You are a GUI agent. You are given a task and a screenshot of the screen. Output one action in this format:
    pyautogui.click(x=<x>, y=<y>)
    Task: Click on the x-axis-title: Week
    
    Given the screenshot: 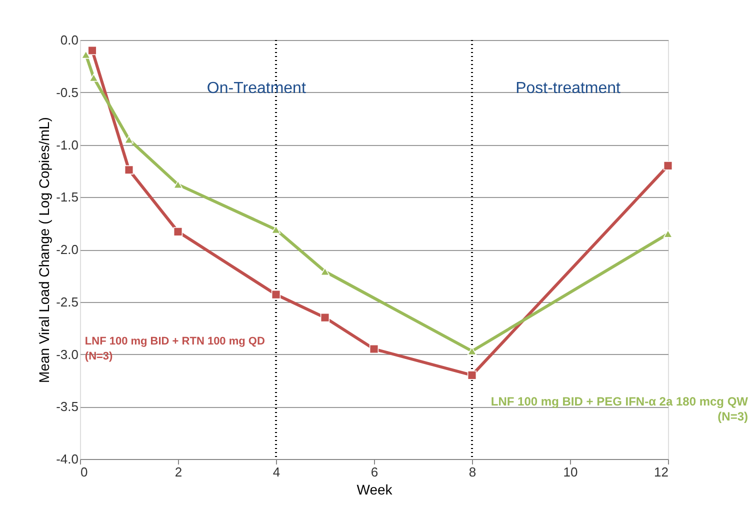 What is the action you would take?
    pyautogui.click(x=375, y=490)
    